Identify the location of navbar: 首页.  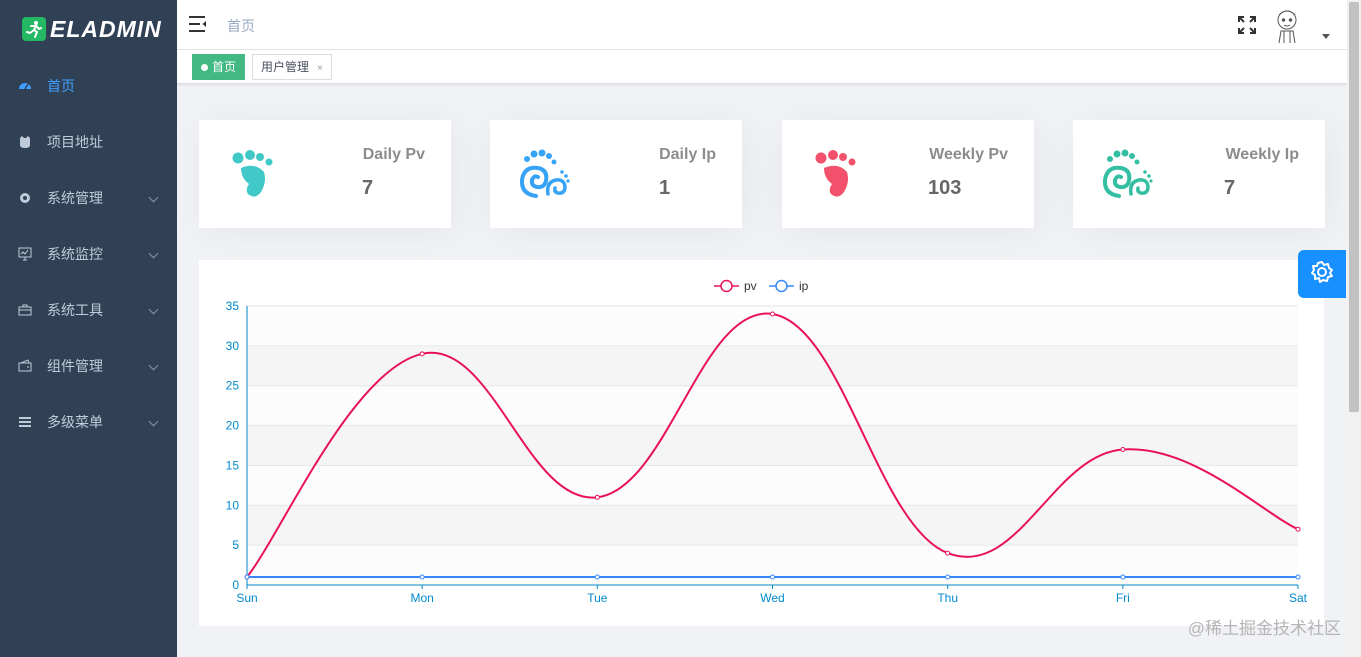
(762, 25).